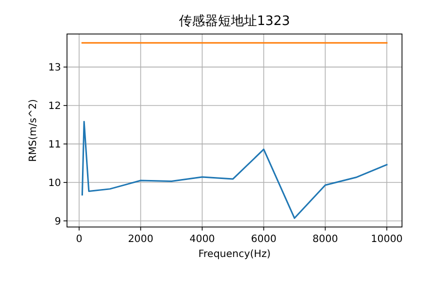 The image size is (445, 283). What do you see at coordinates (54, 68) in the screenshot?
I see `y-tick-label: 13` at bounding box center [54, 68].